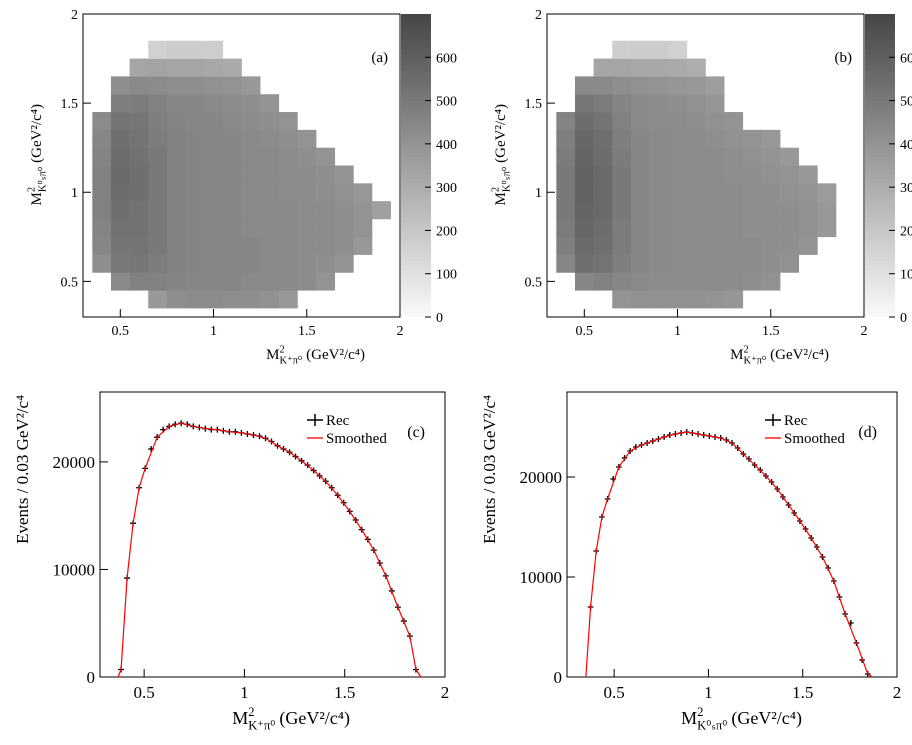 This screenshot has width=912, height=745. I want to click on x-tick-label: 0.5, so click(144, 692).